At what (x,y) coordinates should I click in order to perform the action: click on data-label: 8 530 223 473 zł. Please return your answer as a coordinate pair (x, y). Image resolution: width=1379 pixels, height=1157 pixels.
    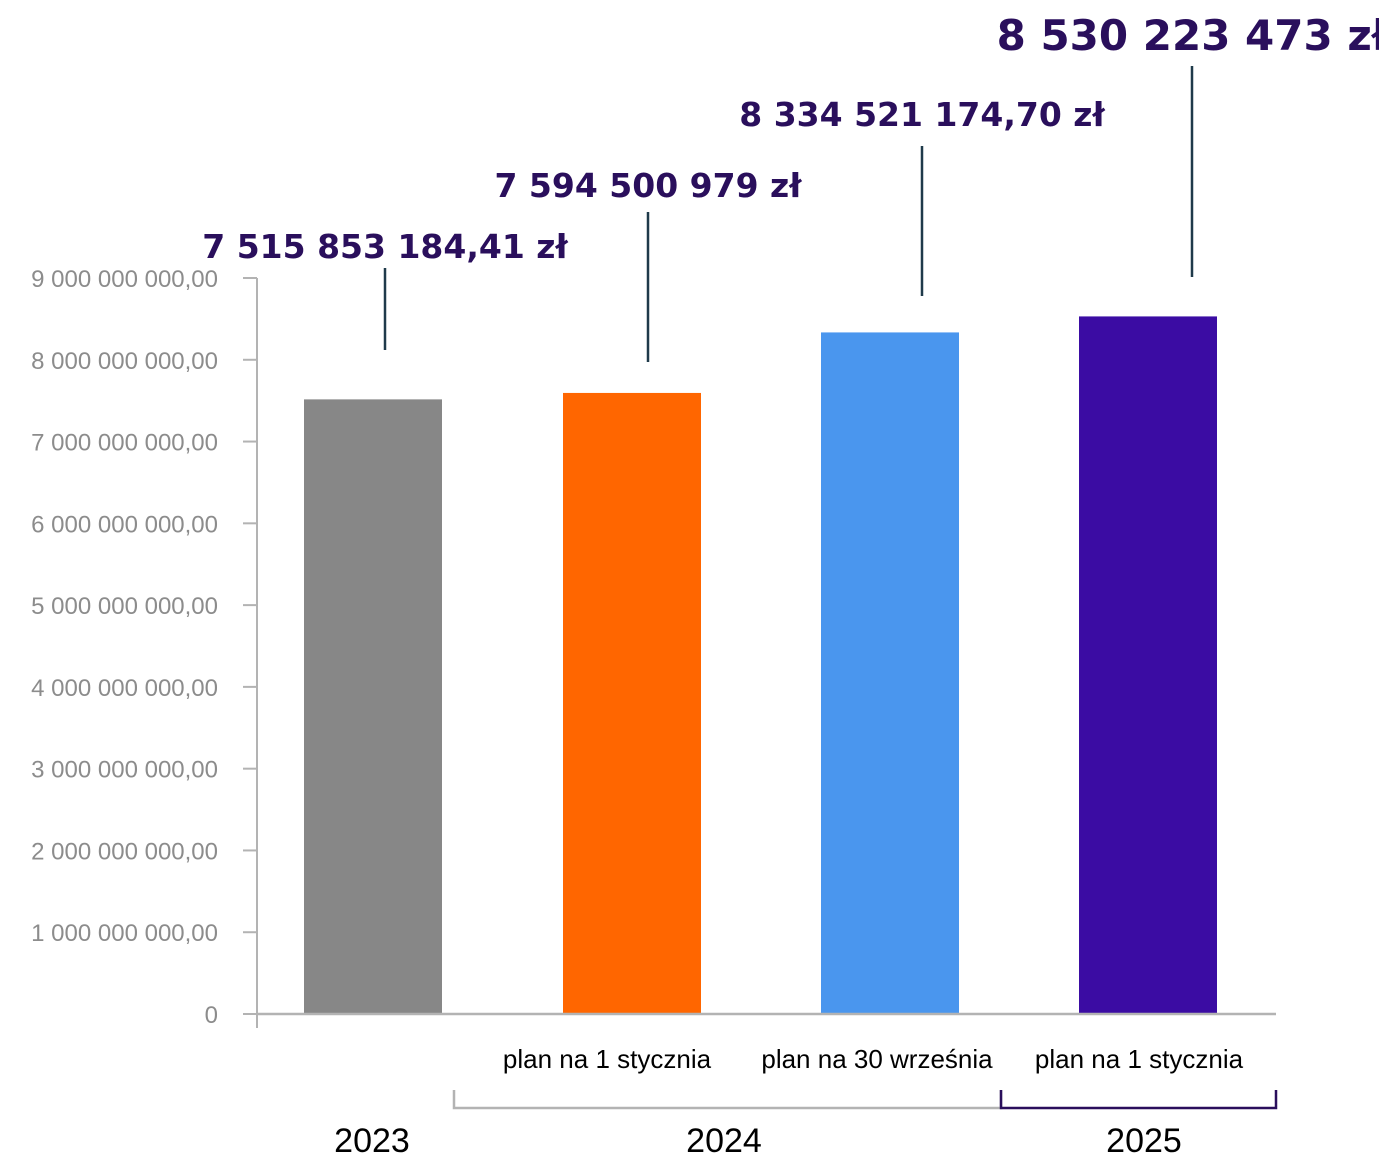
    Looking at the image, I should click on (1188, 35).